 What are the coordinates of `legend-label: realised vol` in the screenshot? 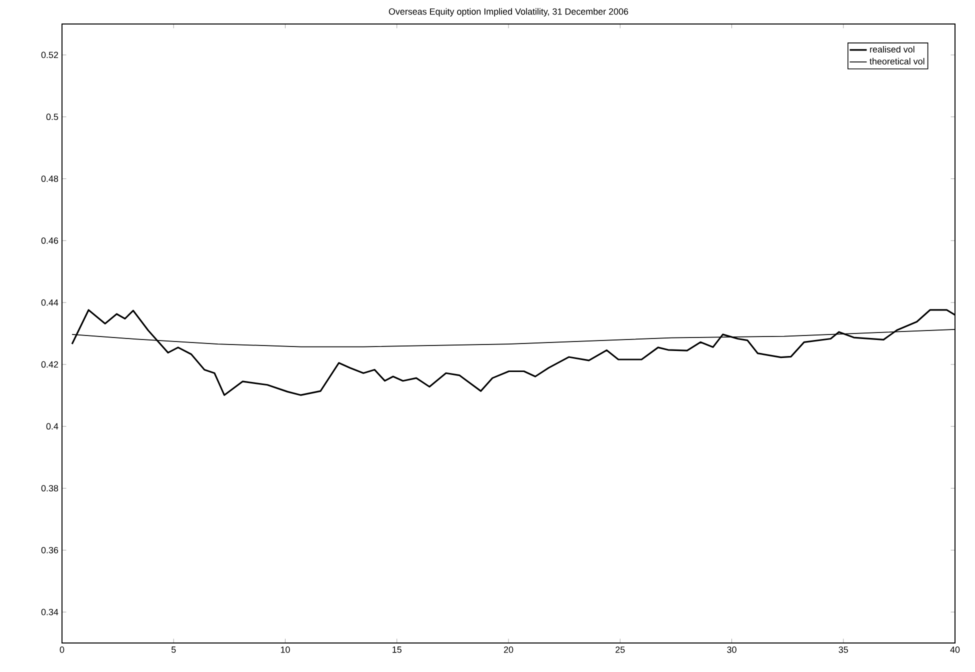 It's located at (892, 49).